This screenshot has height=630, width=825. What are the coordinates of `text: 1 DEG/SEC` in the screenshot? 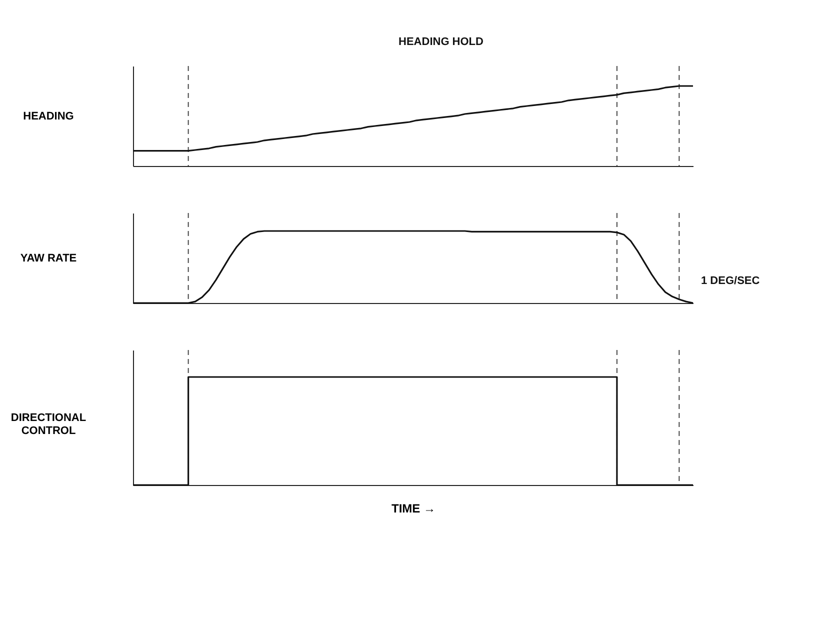 It's located at (730, 281).